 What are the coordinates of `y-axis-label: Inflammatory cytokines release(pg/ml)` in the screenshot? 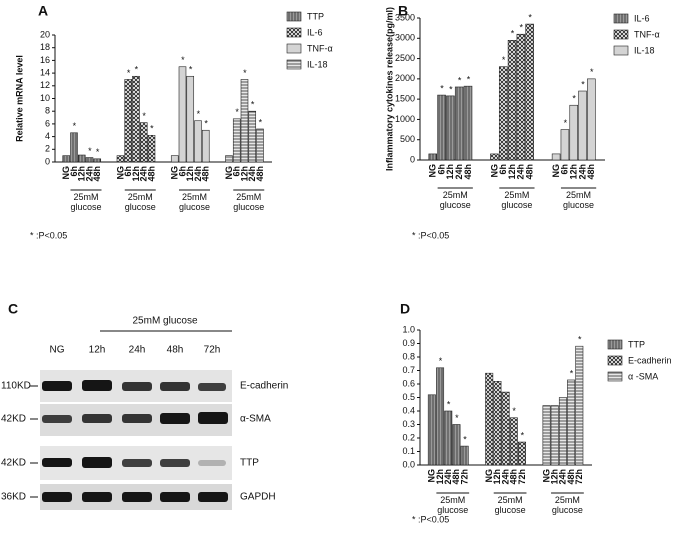 It's located at (389, 89).